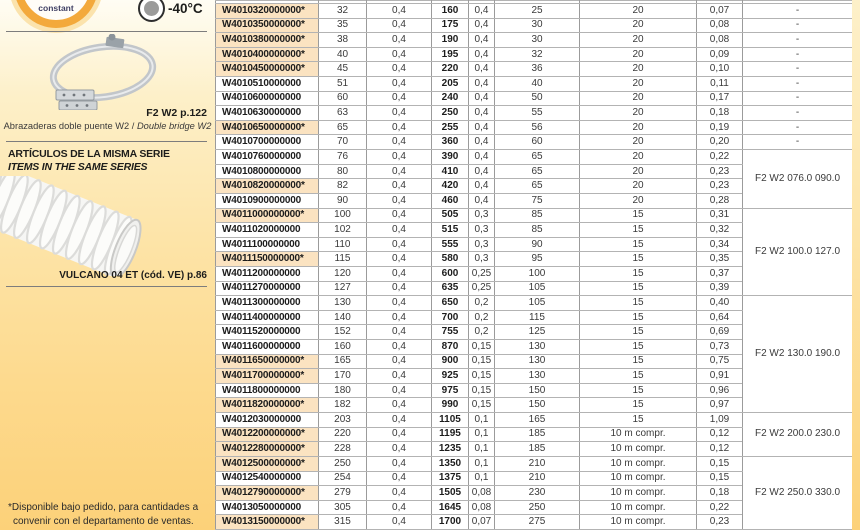 This screenshot has width=860, height=530. I want to click on clamp-plates, so click(76, 99).